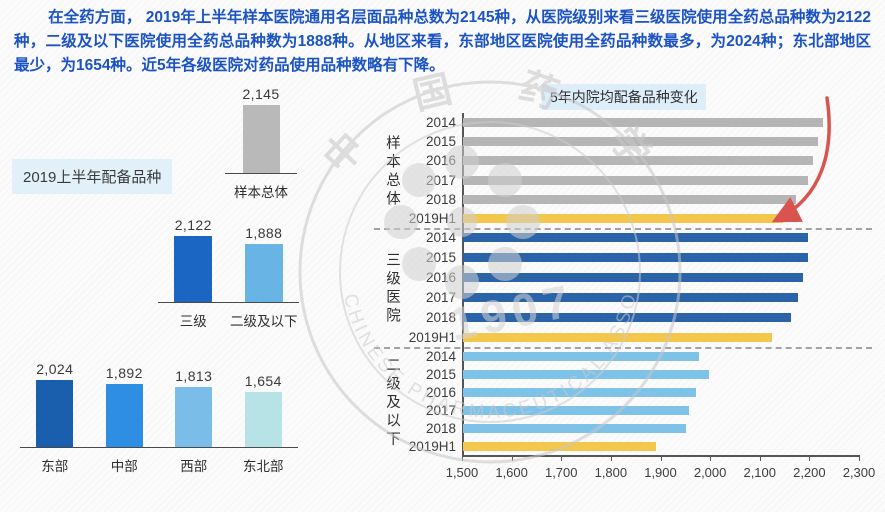  I want to click on category-label: 西部, so click(194, 466).